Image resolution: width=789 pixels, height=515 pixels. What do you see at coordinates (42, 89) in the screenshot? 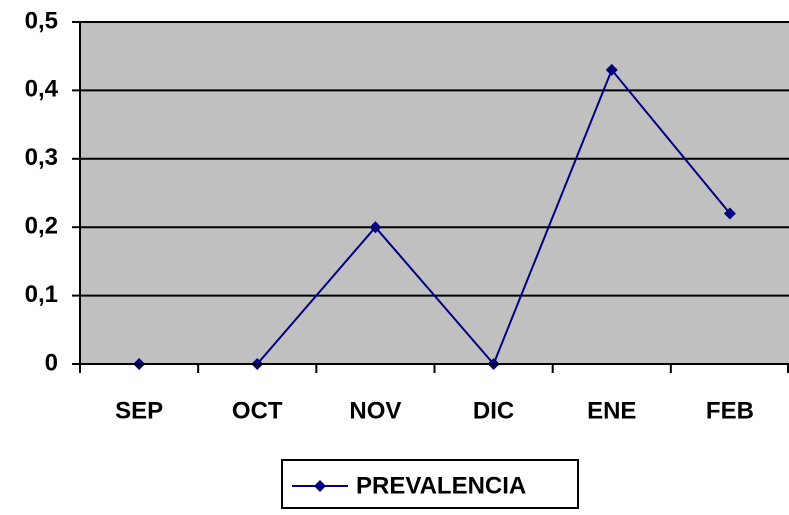
I see `y-tick-label: 0,4` at bounding box center [42, 89].